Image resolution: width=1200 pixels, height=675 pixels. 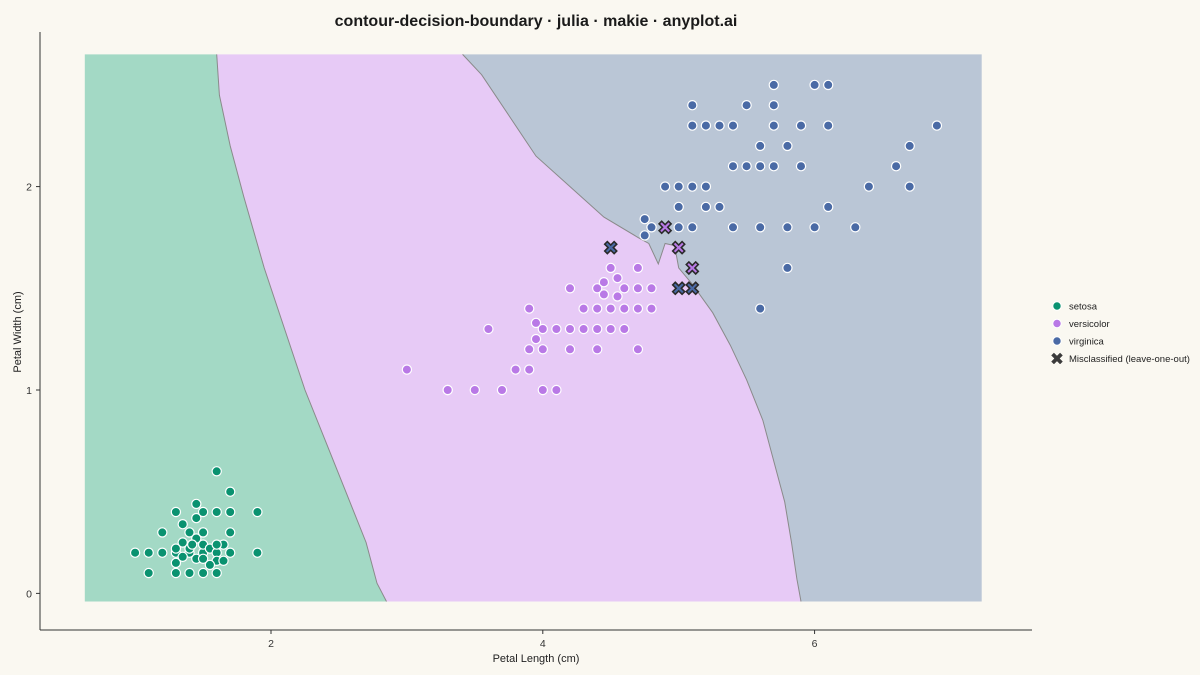 I want to click on y-tick-label: 0, so click(x=29, y=594).